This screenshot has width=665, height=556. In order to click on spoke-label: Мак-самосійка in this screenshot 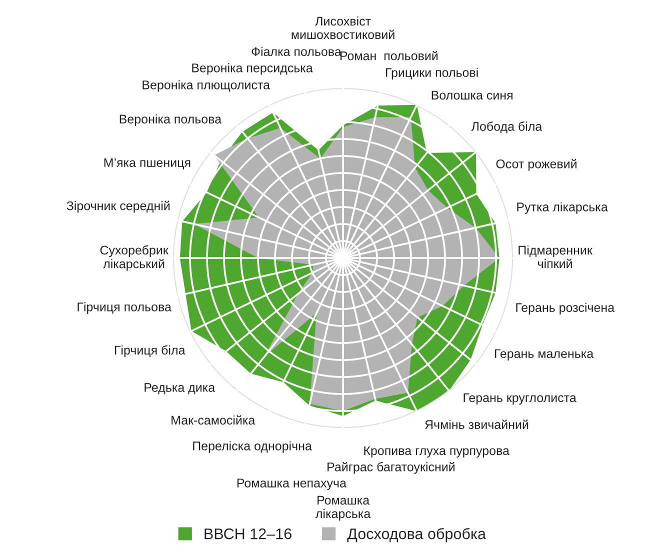, I will do `click(214, 420)`.